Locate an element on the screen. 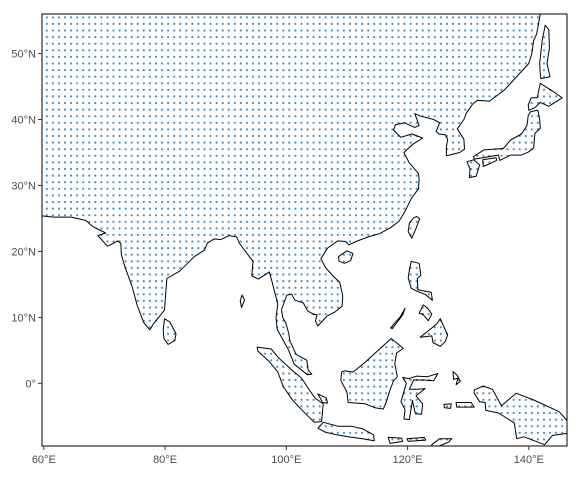  coastline-sumbawa is located at coordinates (395, 440).